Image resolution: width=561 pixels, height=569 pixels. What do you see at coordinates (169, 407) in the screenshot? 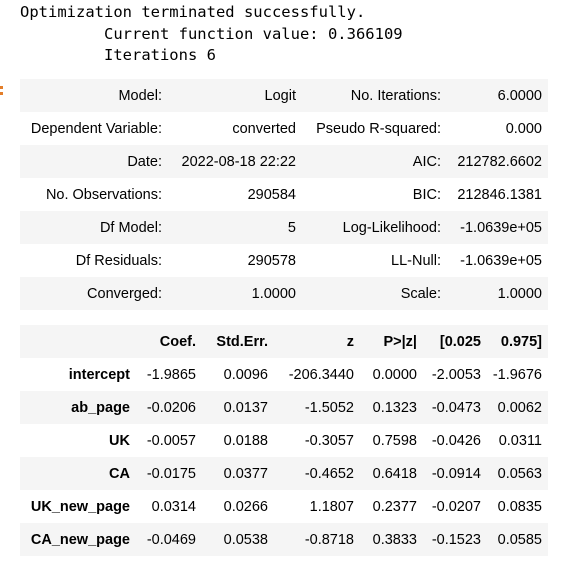
I see `coef-value: -0.0206` at bounding box center [169, 407].